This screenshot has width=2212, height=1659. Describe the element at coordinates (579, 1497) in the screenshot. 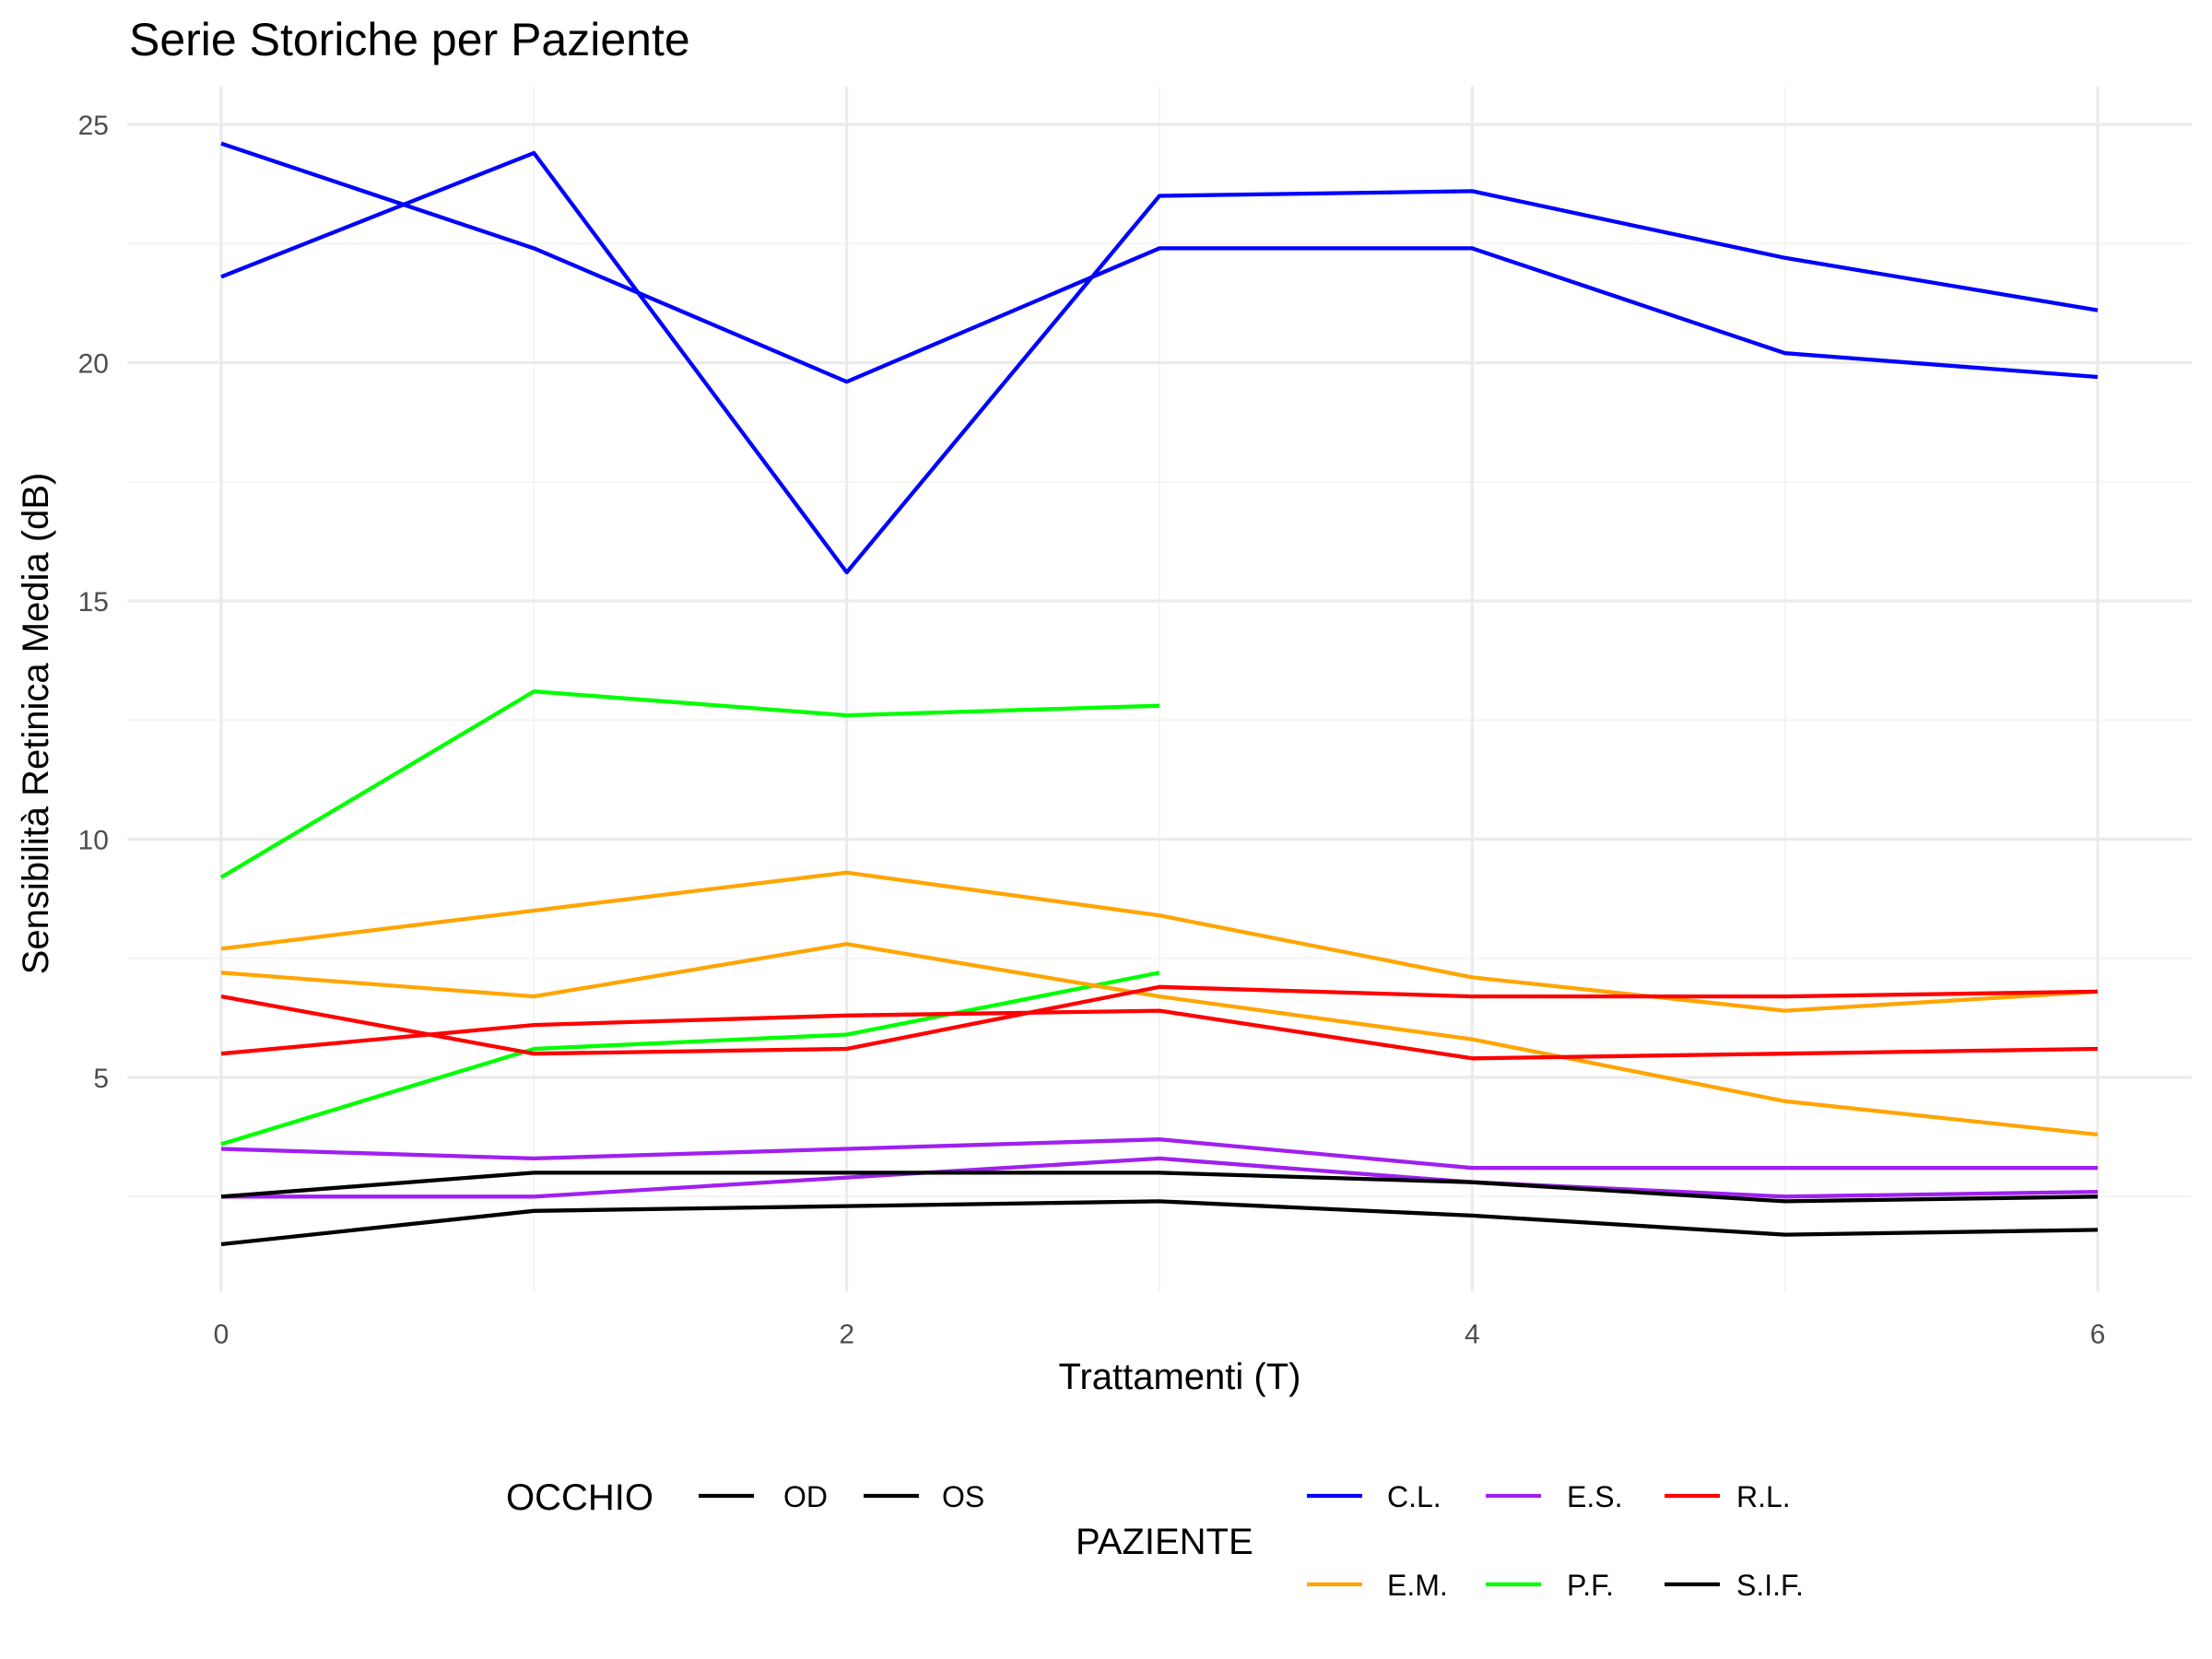

I see `legend-title-occhio: OCCHIO` at that location.